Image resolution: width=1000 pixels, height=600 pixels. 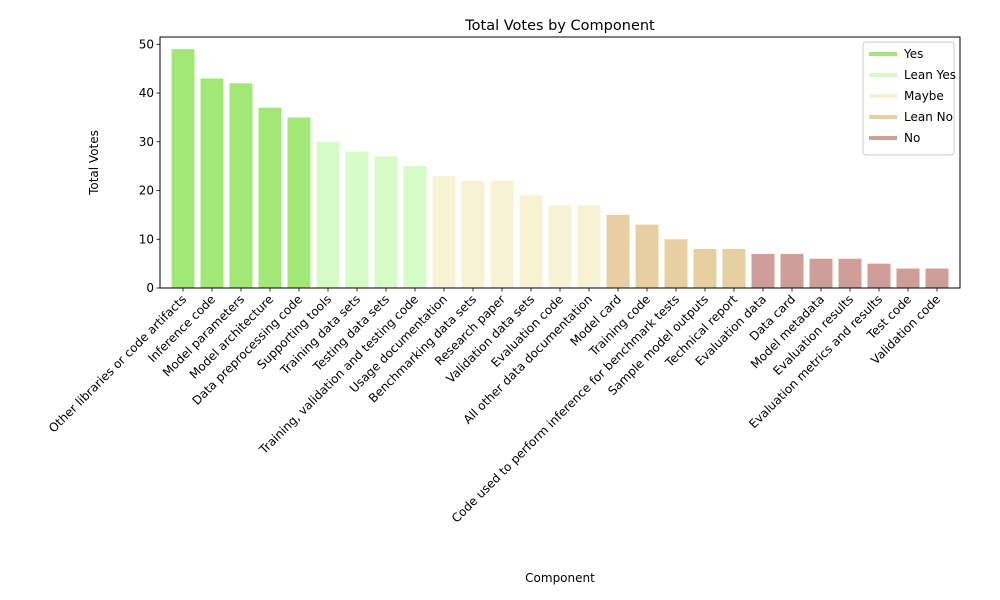 I want to click on y-tick-label: 0, so click(x=150, y=288).